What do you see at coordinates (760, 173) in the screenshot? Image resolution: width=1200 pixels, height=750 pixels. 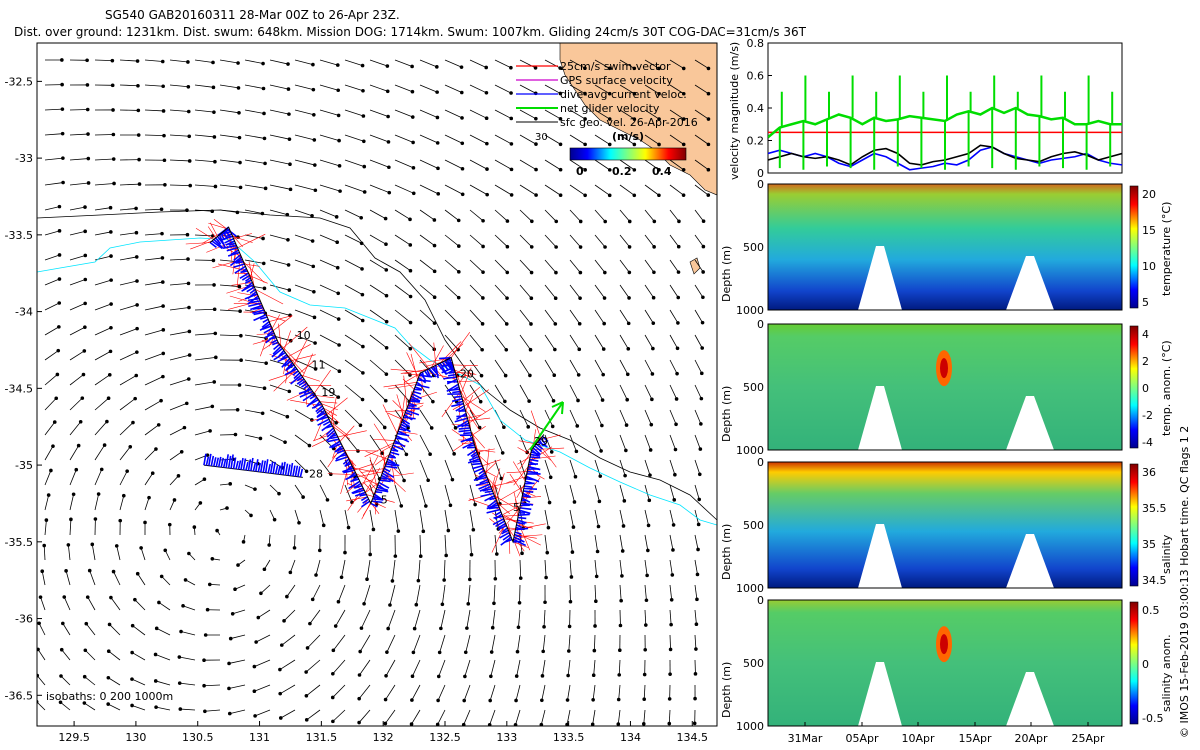 I see `velocity-ytick-label: 0` at bounding box center [760, 173].